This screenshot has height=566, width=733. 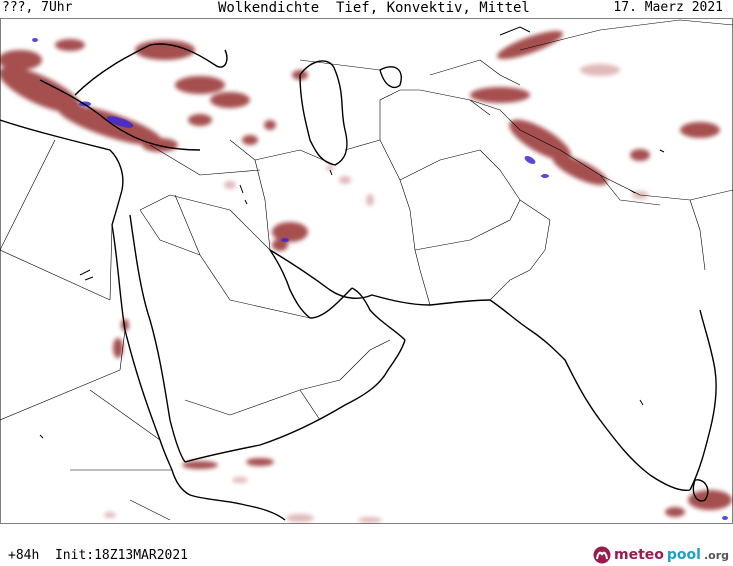 What do you see at coordinates (639, 555) in the screenshot?
I see `brand-meteo: meteo` at bounding box center [639, 555].